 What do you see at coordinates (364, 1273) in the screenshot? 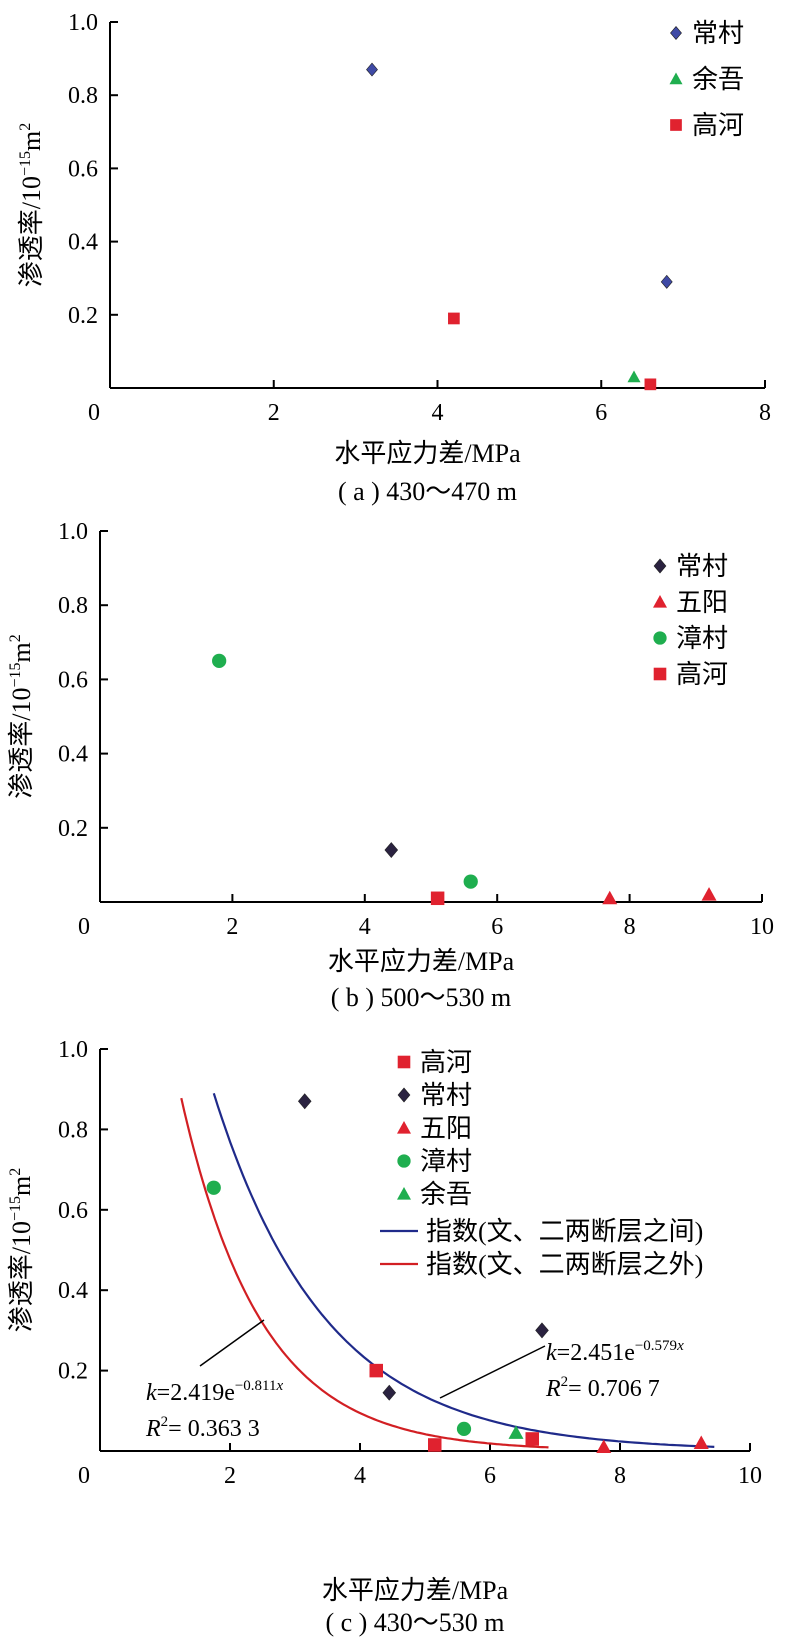
I see `fit-curve-outside` at bounding box center [364, 1273].